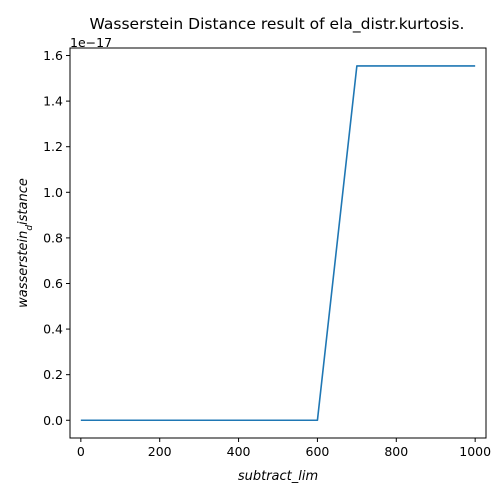  I want to click on y-axis: 0.0 0.2 0.4 0.6 0.8 1.0 1.2 1.4 1.6, so click(56, 238).